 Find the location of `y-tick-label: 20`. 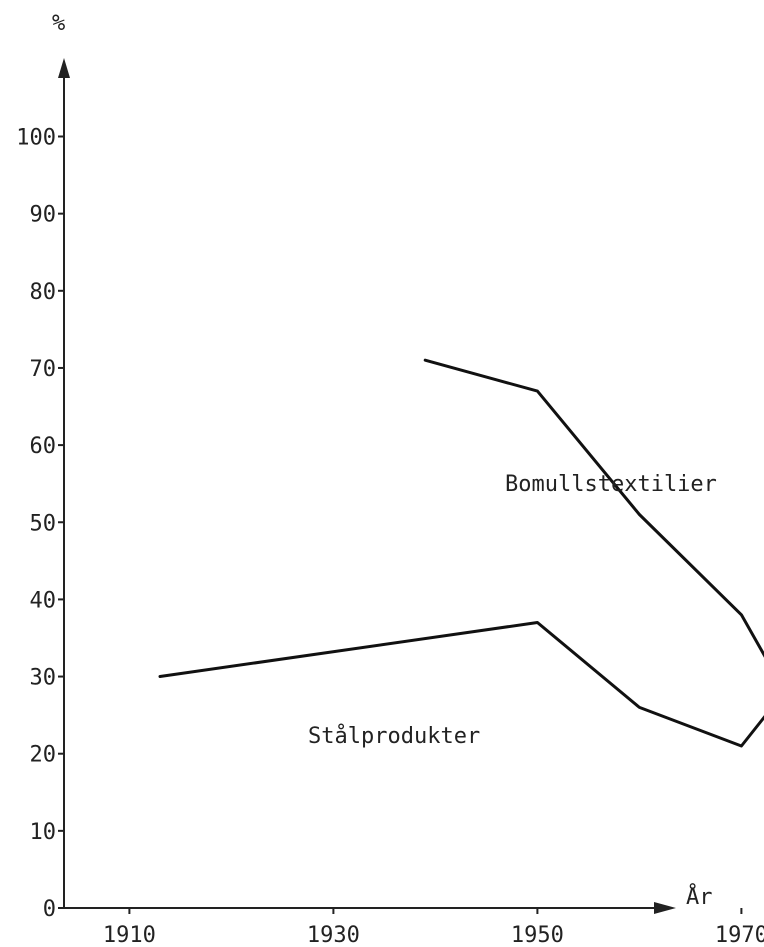

y-tick-label: 20 is located at coordinates (43, 755).